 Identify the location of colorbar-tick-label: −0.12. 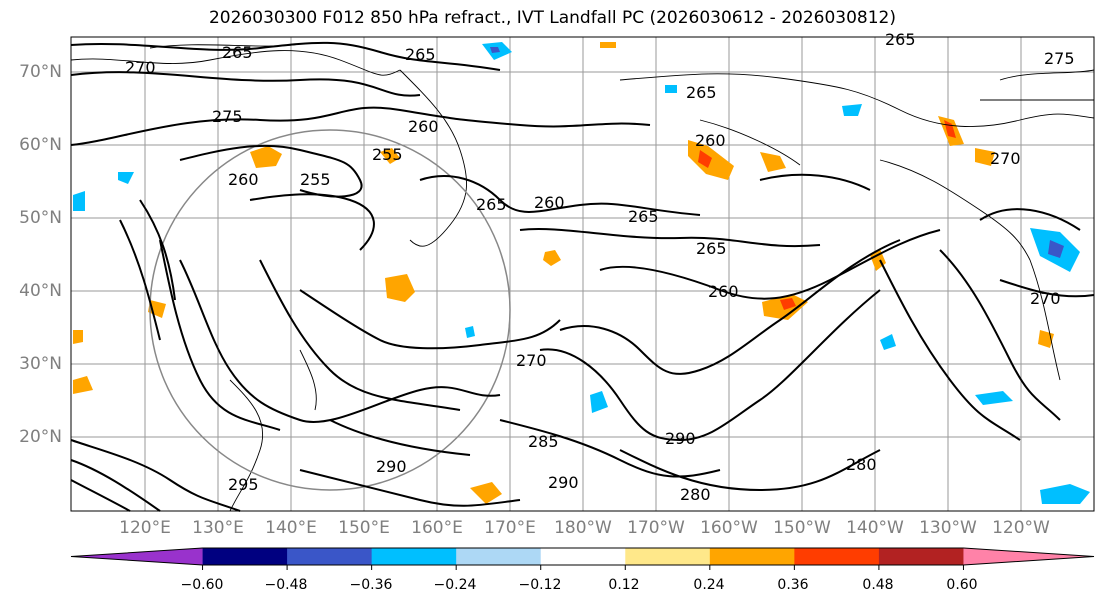
(540, 585).